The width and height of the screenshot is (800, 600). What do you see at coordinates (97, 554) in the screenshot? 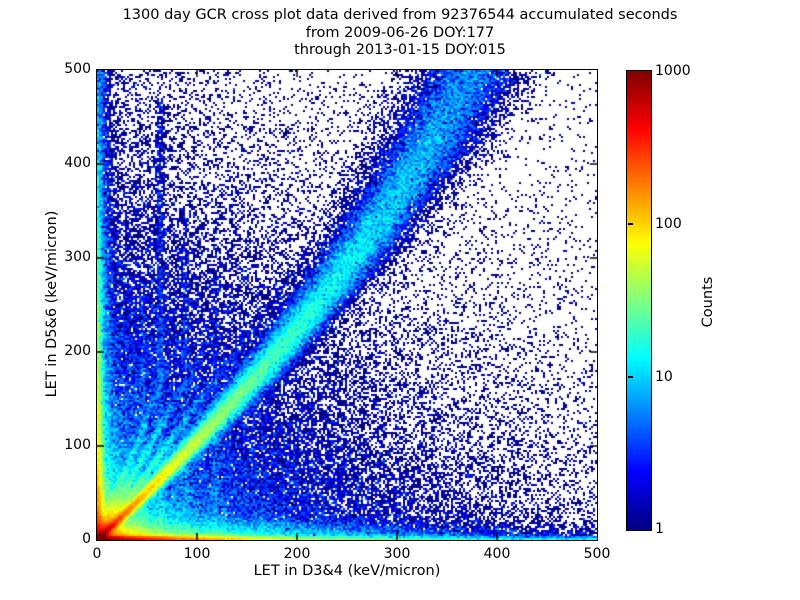
I see `x-tick-label-0: 0` at bounding box center [97, 554].